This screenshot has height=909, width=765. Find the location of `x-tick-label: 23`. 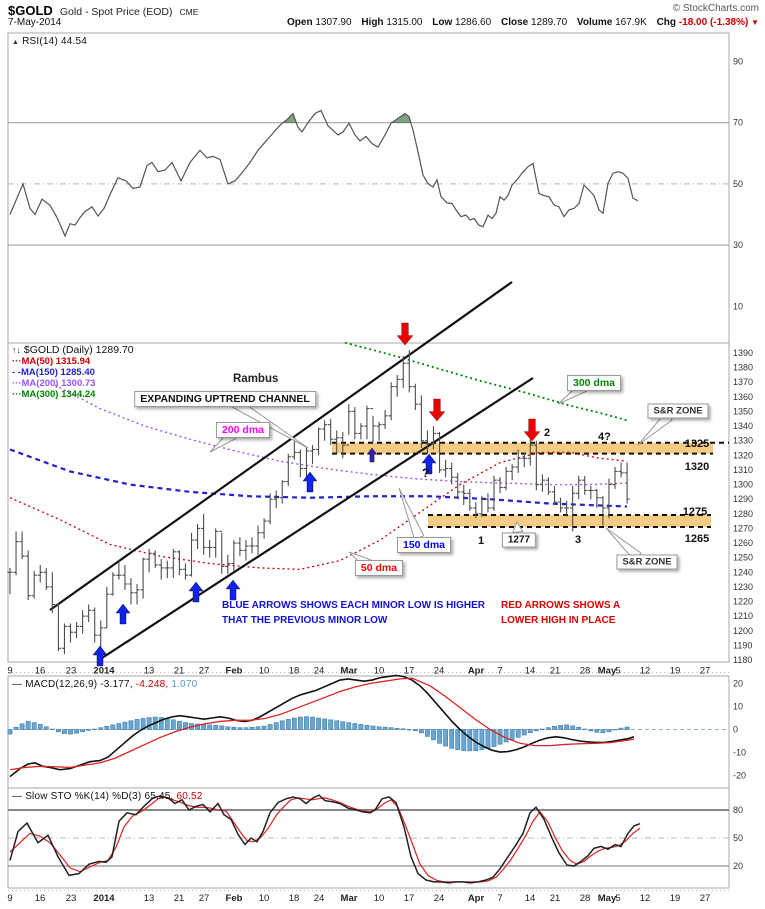

x-tick-label: 23 is located at coordinates (71, 671).